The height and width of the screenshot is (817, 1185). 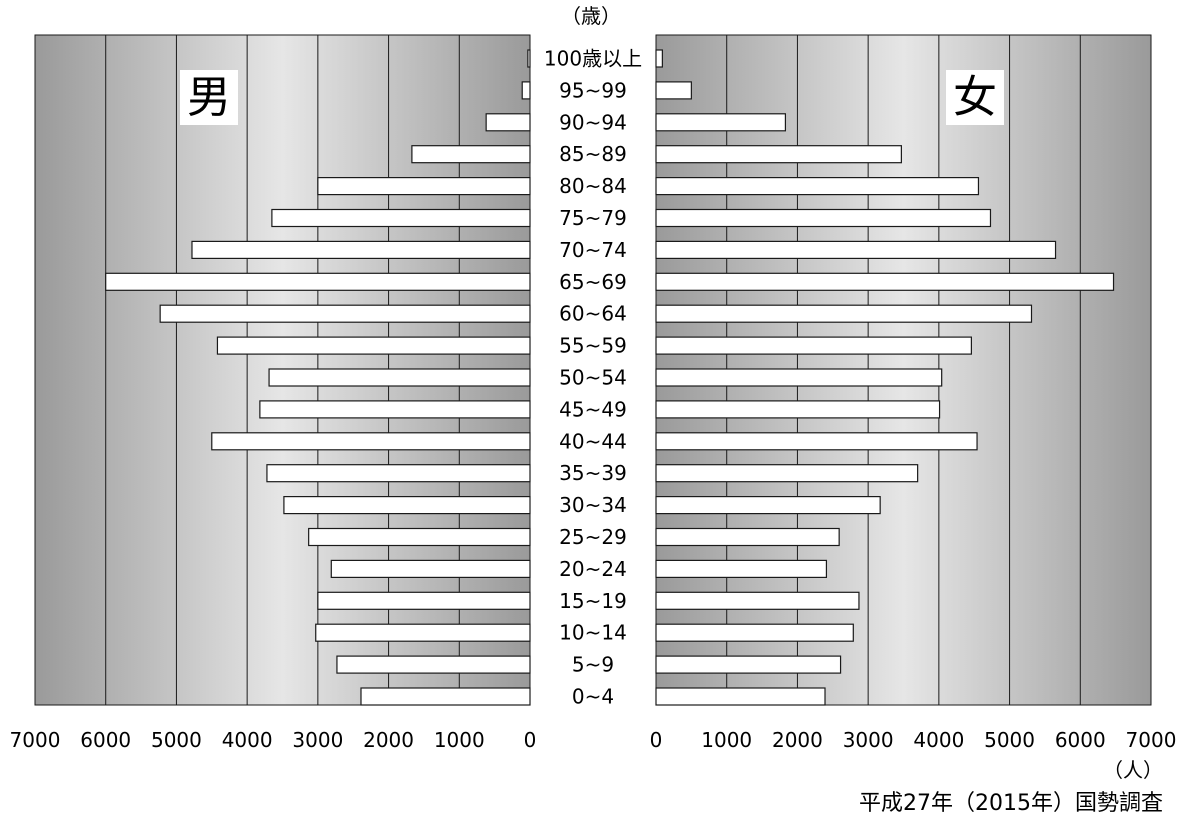 I want to click on age-group-label: 80~84, so click(x=593, y=186).